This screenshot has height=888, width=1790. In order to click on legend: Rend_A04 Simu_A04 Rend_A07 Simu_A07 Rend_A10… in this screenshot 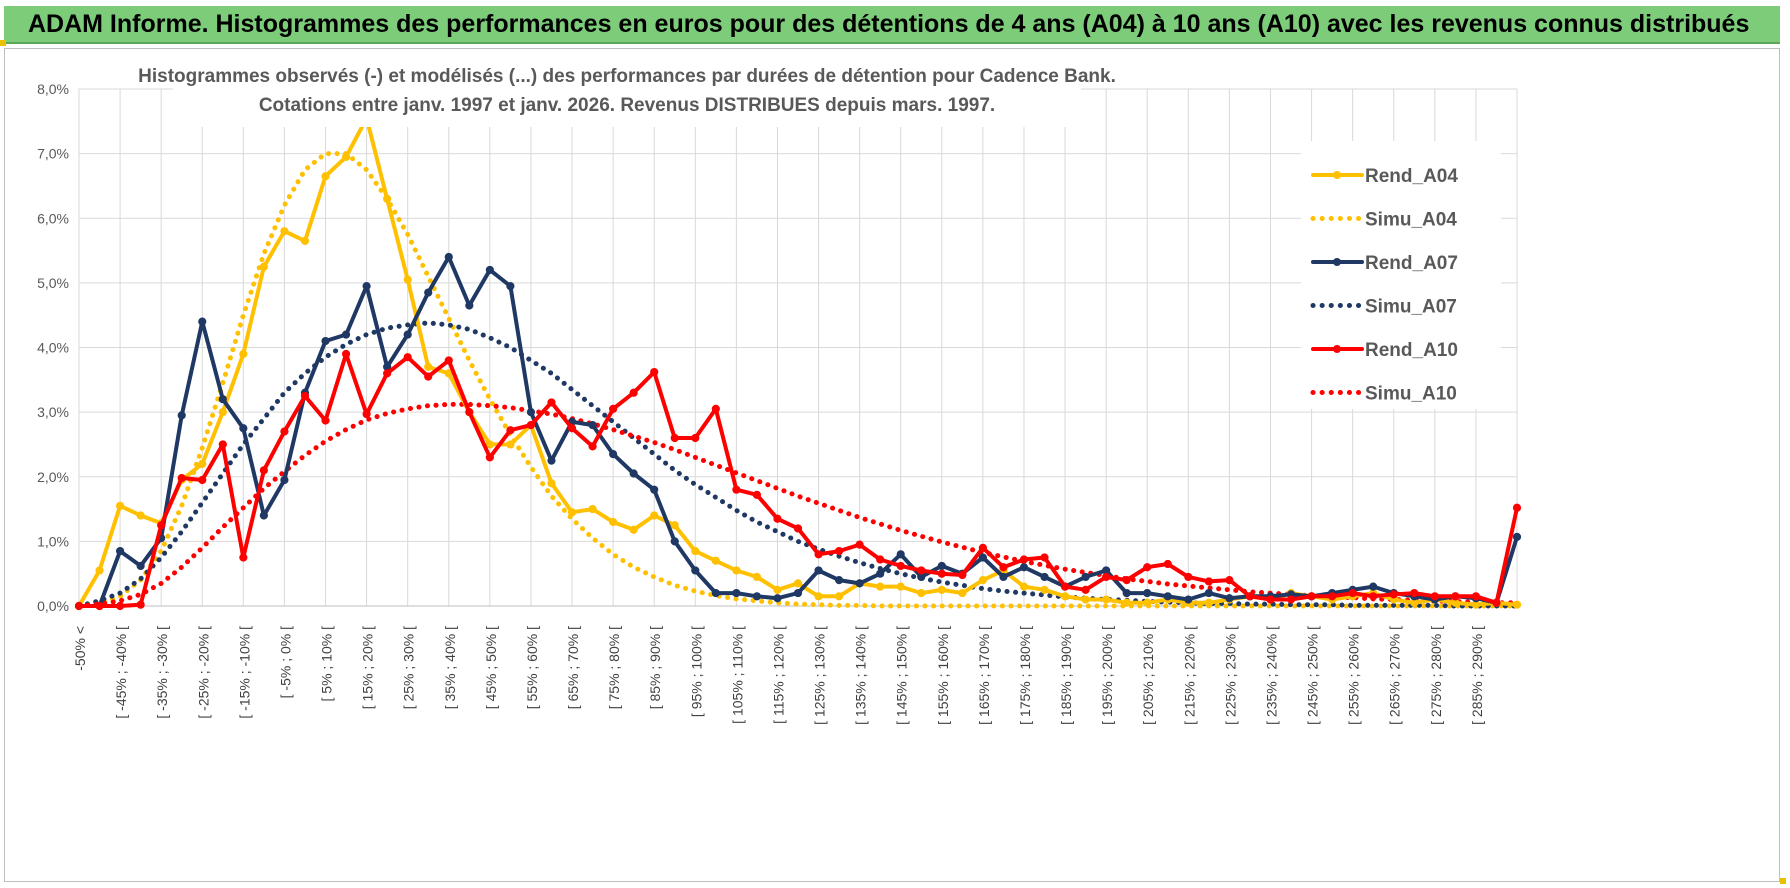, I will do `click(1401, 275)`.